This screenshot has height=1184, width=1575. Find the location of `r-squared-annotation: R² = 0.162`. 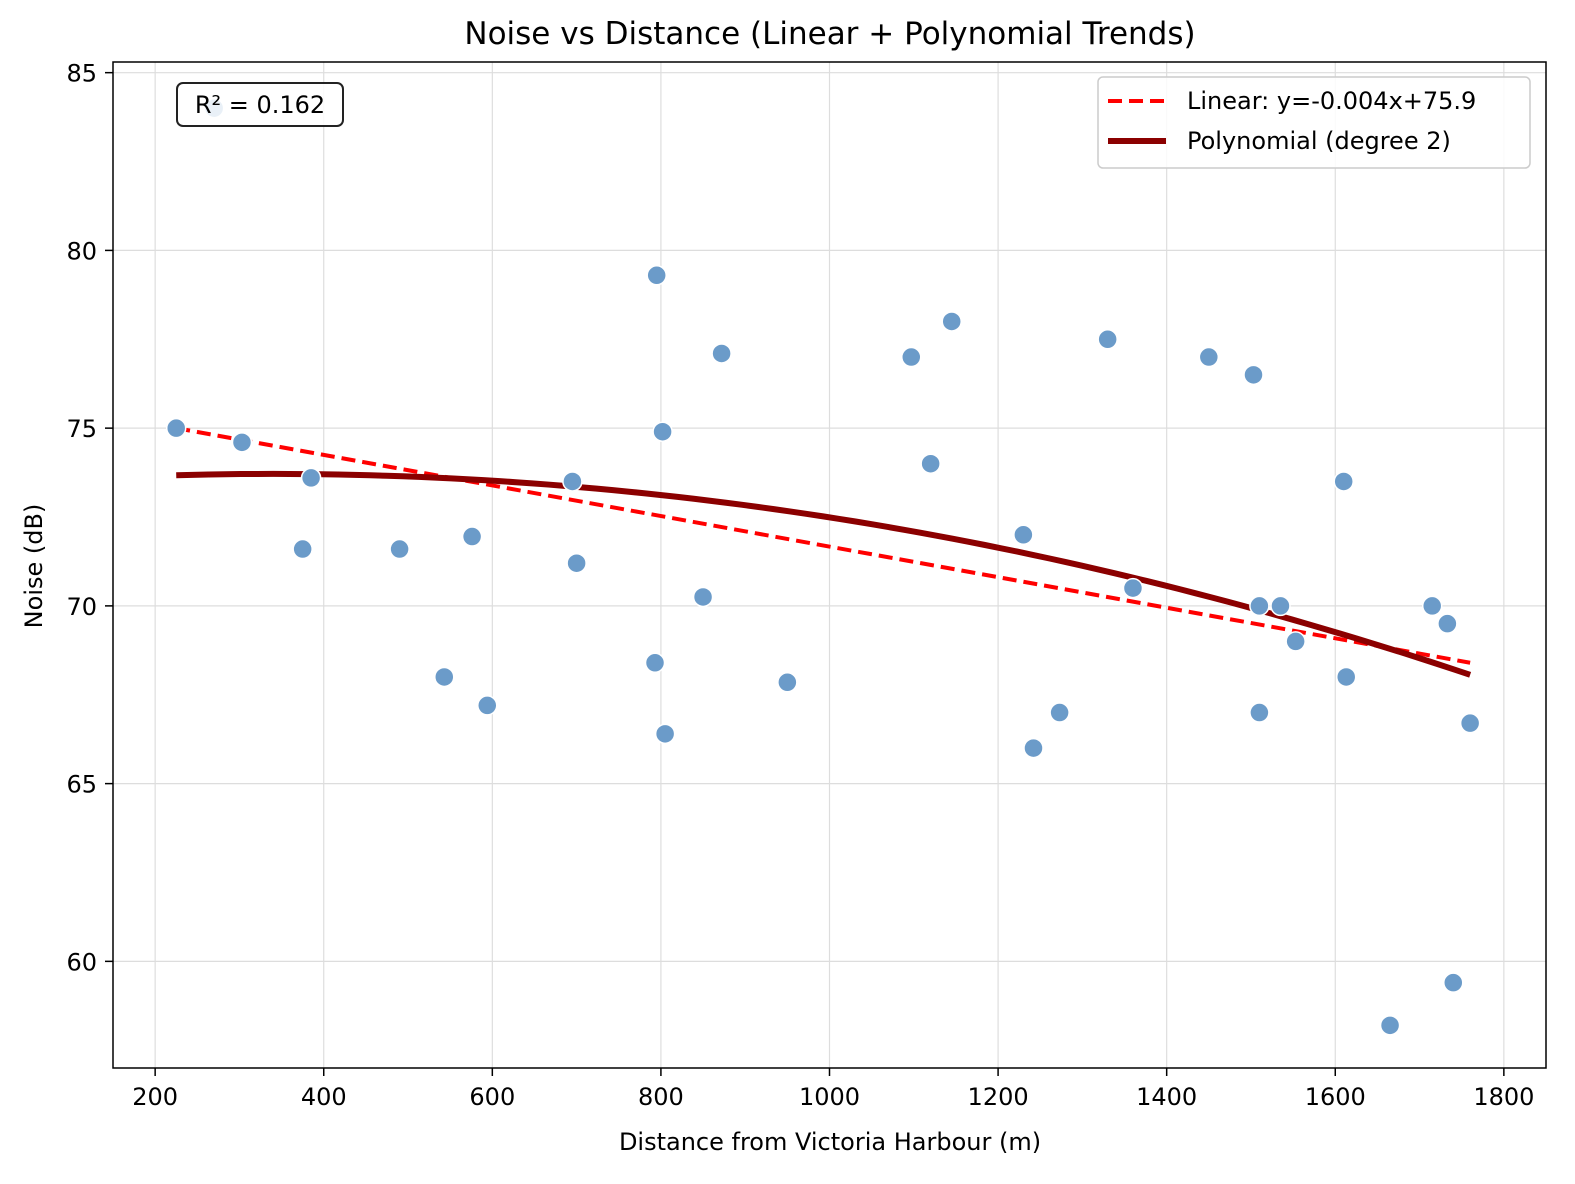

r-squared-annotation: R² = 0.162 is located at coordinates (260, 104).